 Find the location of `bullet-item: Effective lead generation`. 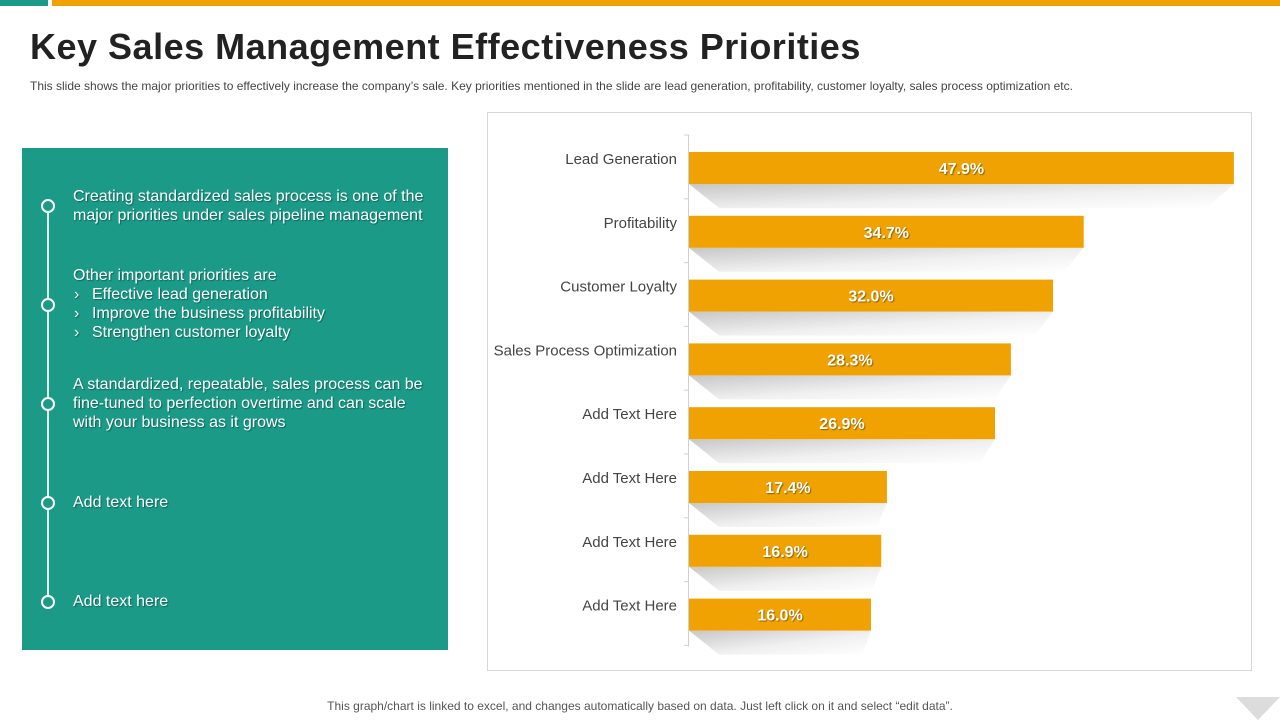

bullet-item: Effective lead generation is located at coordinates (253, 294).